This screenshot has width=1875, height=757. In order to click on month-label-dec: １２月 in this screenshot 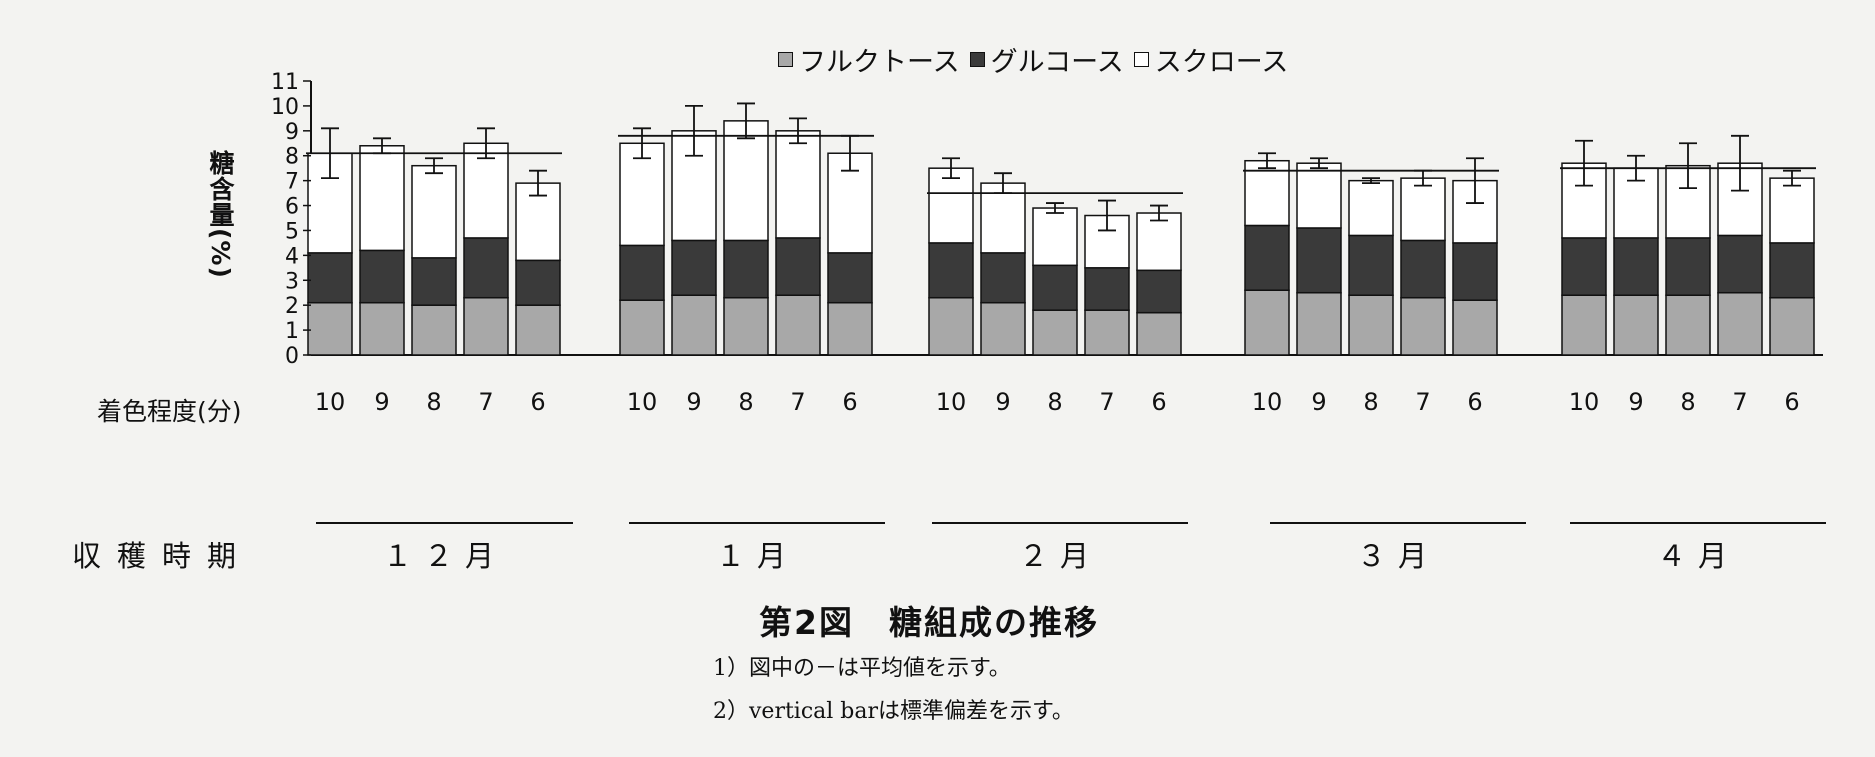, I will do `click(444, 556)`.